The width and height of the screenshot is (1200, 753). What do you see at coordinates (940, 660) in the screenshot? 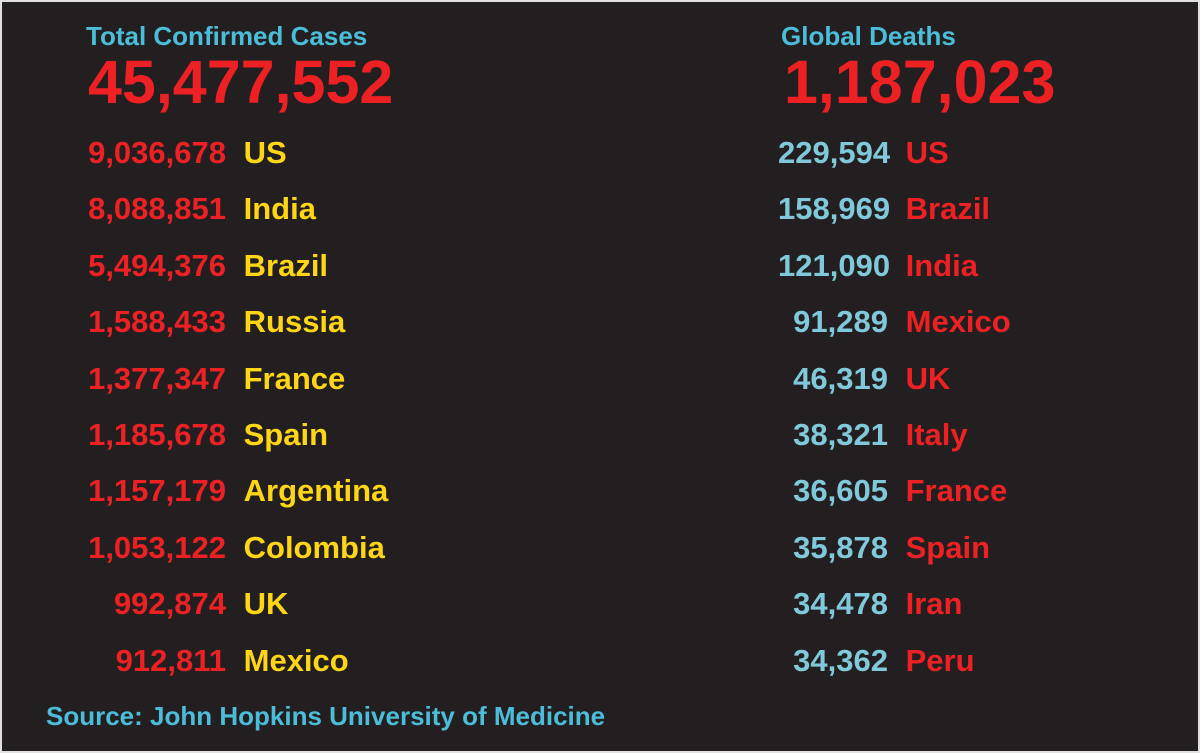
I see `country-label: Peru` at bounding box center [940, 660].